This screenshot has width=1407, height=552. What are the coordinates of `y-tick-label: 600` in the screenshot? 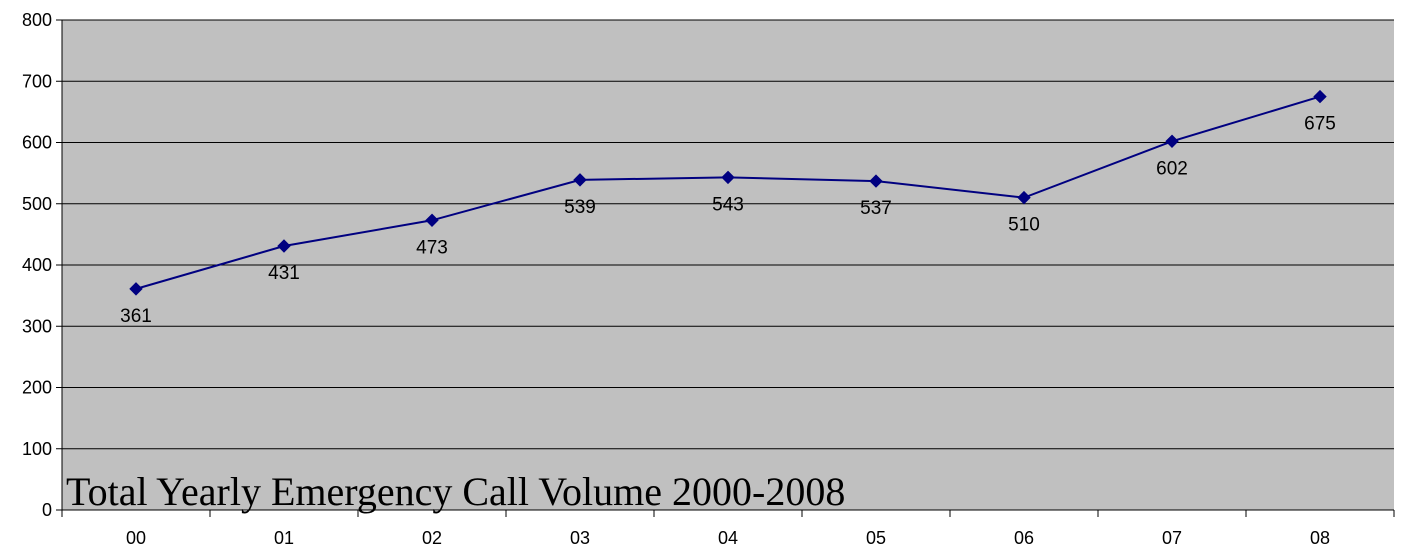 It's located at (37, 143).